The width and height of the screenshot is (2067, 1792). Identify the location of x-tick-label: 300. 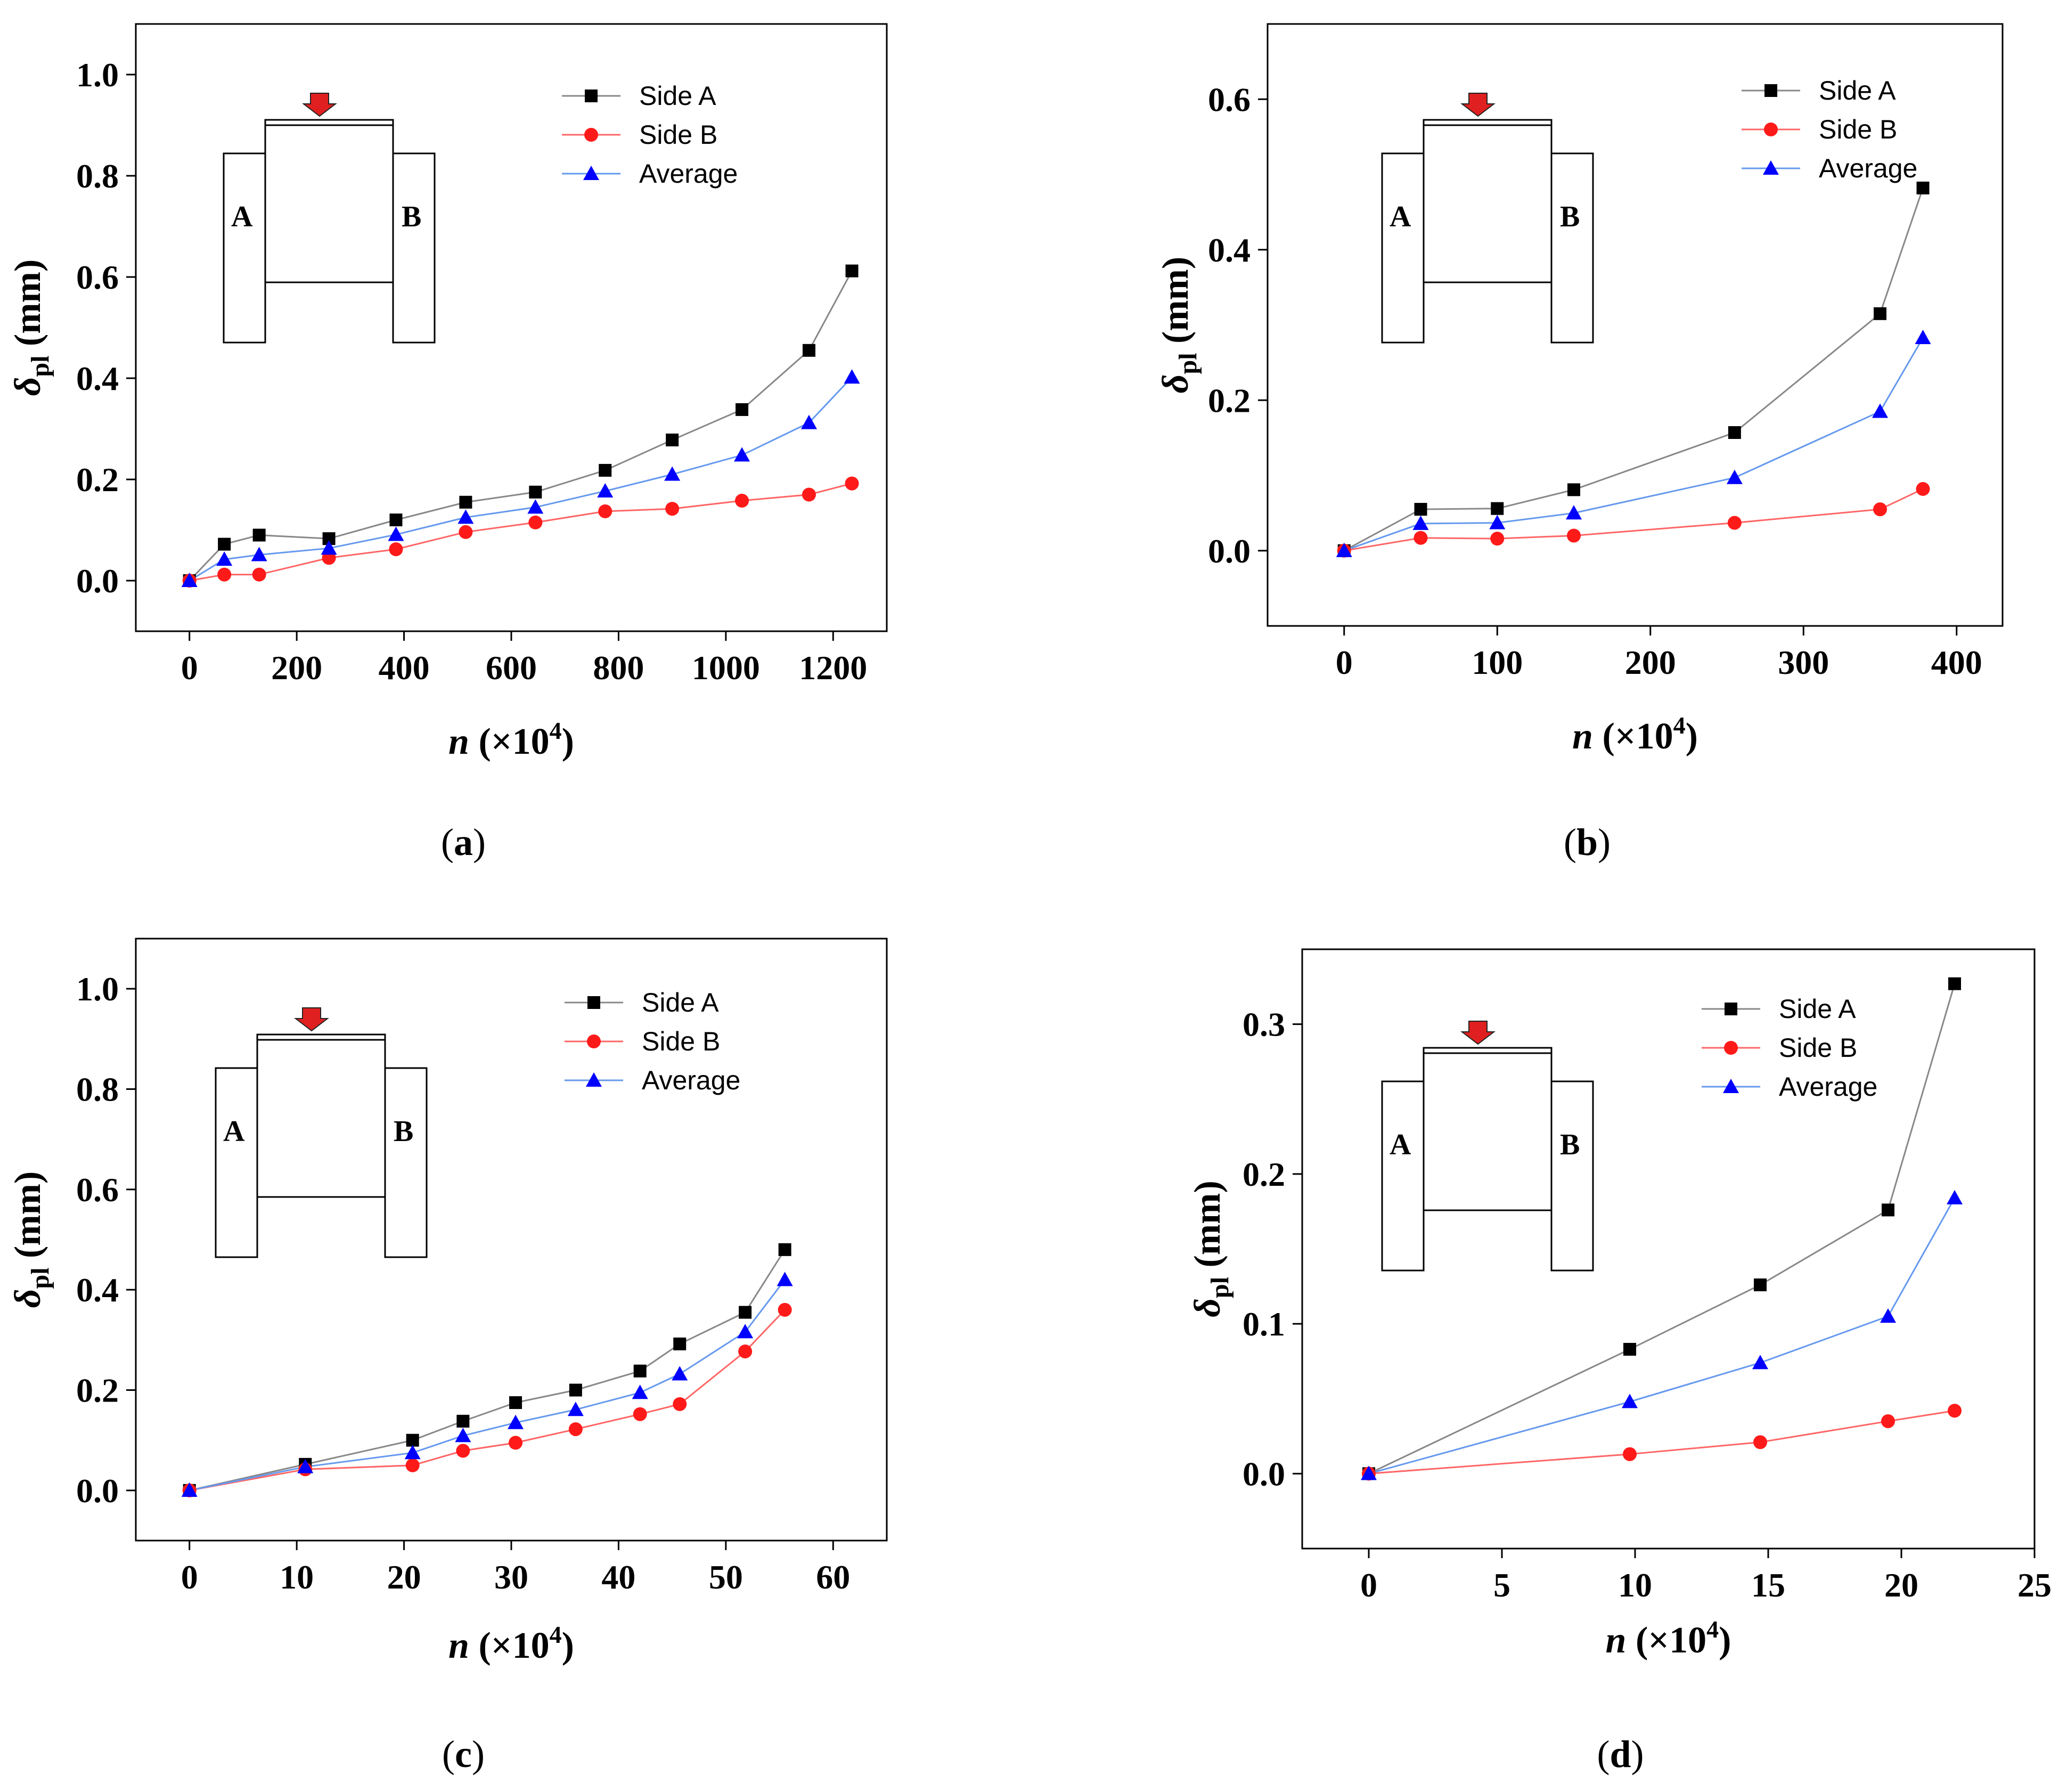
(1803, 662).